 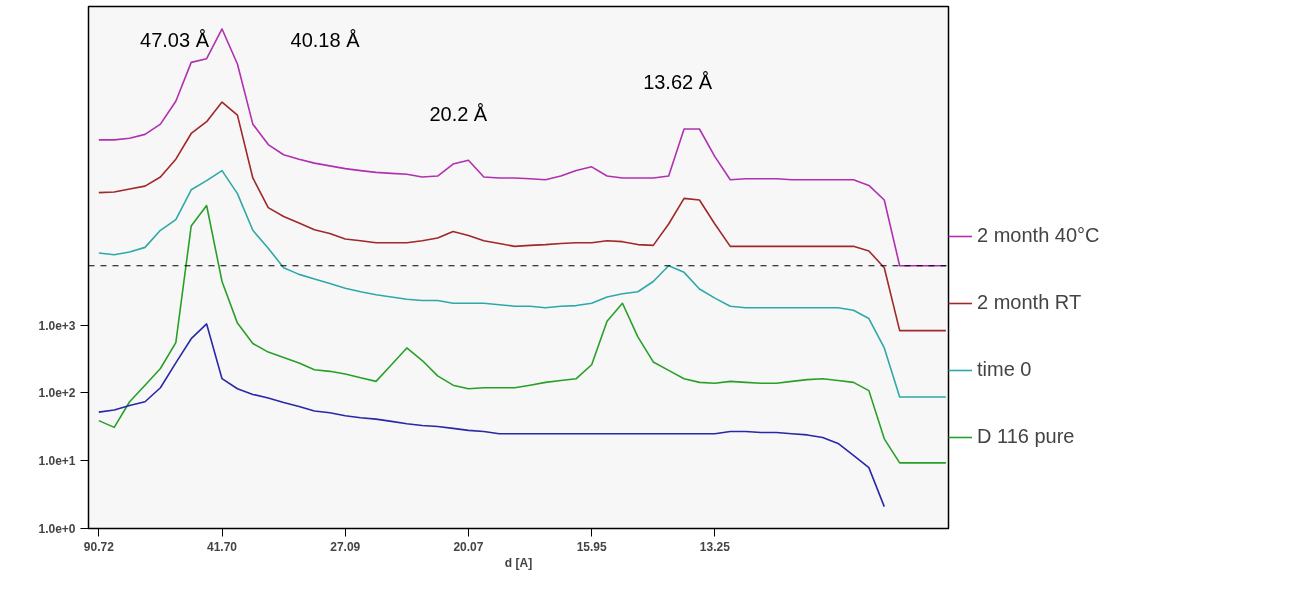 What do you see at coordinates (518, 562) in the screenshot?
I see `x-axis-title: d [A]` at bounding box center [518, 562].